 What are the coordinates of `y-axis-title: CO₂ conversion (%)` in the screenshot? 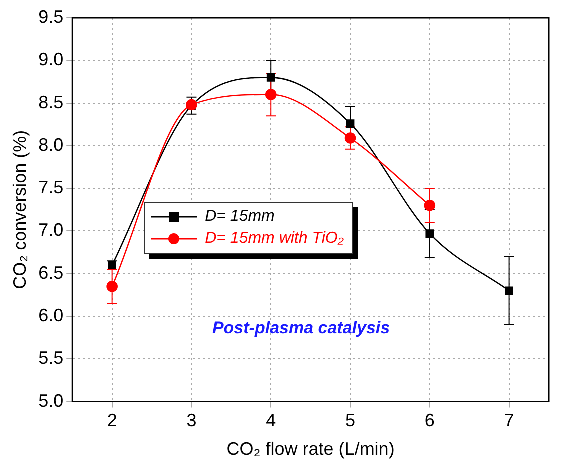 It's located at (20, 210).